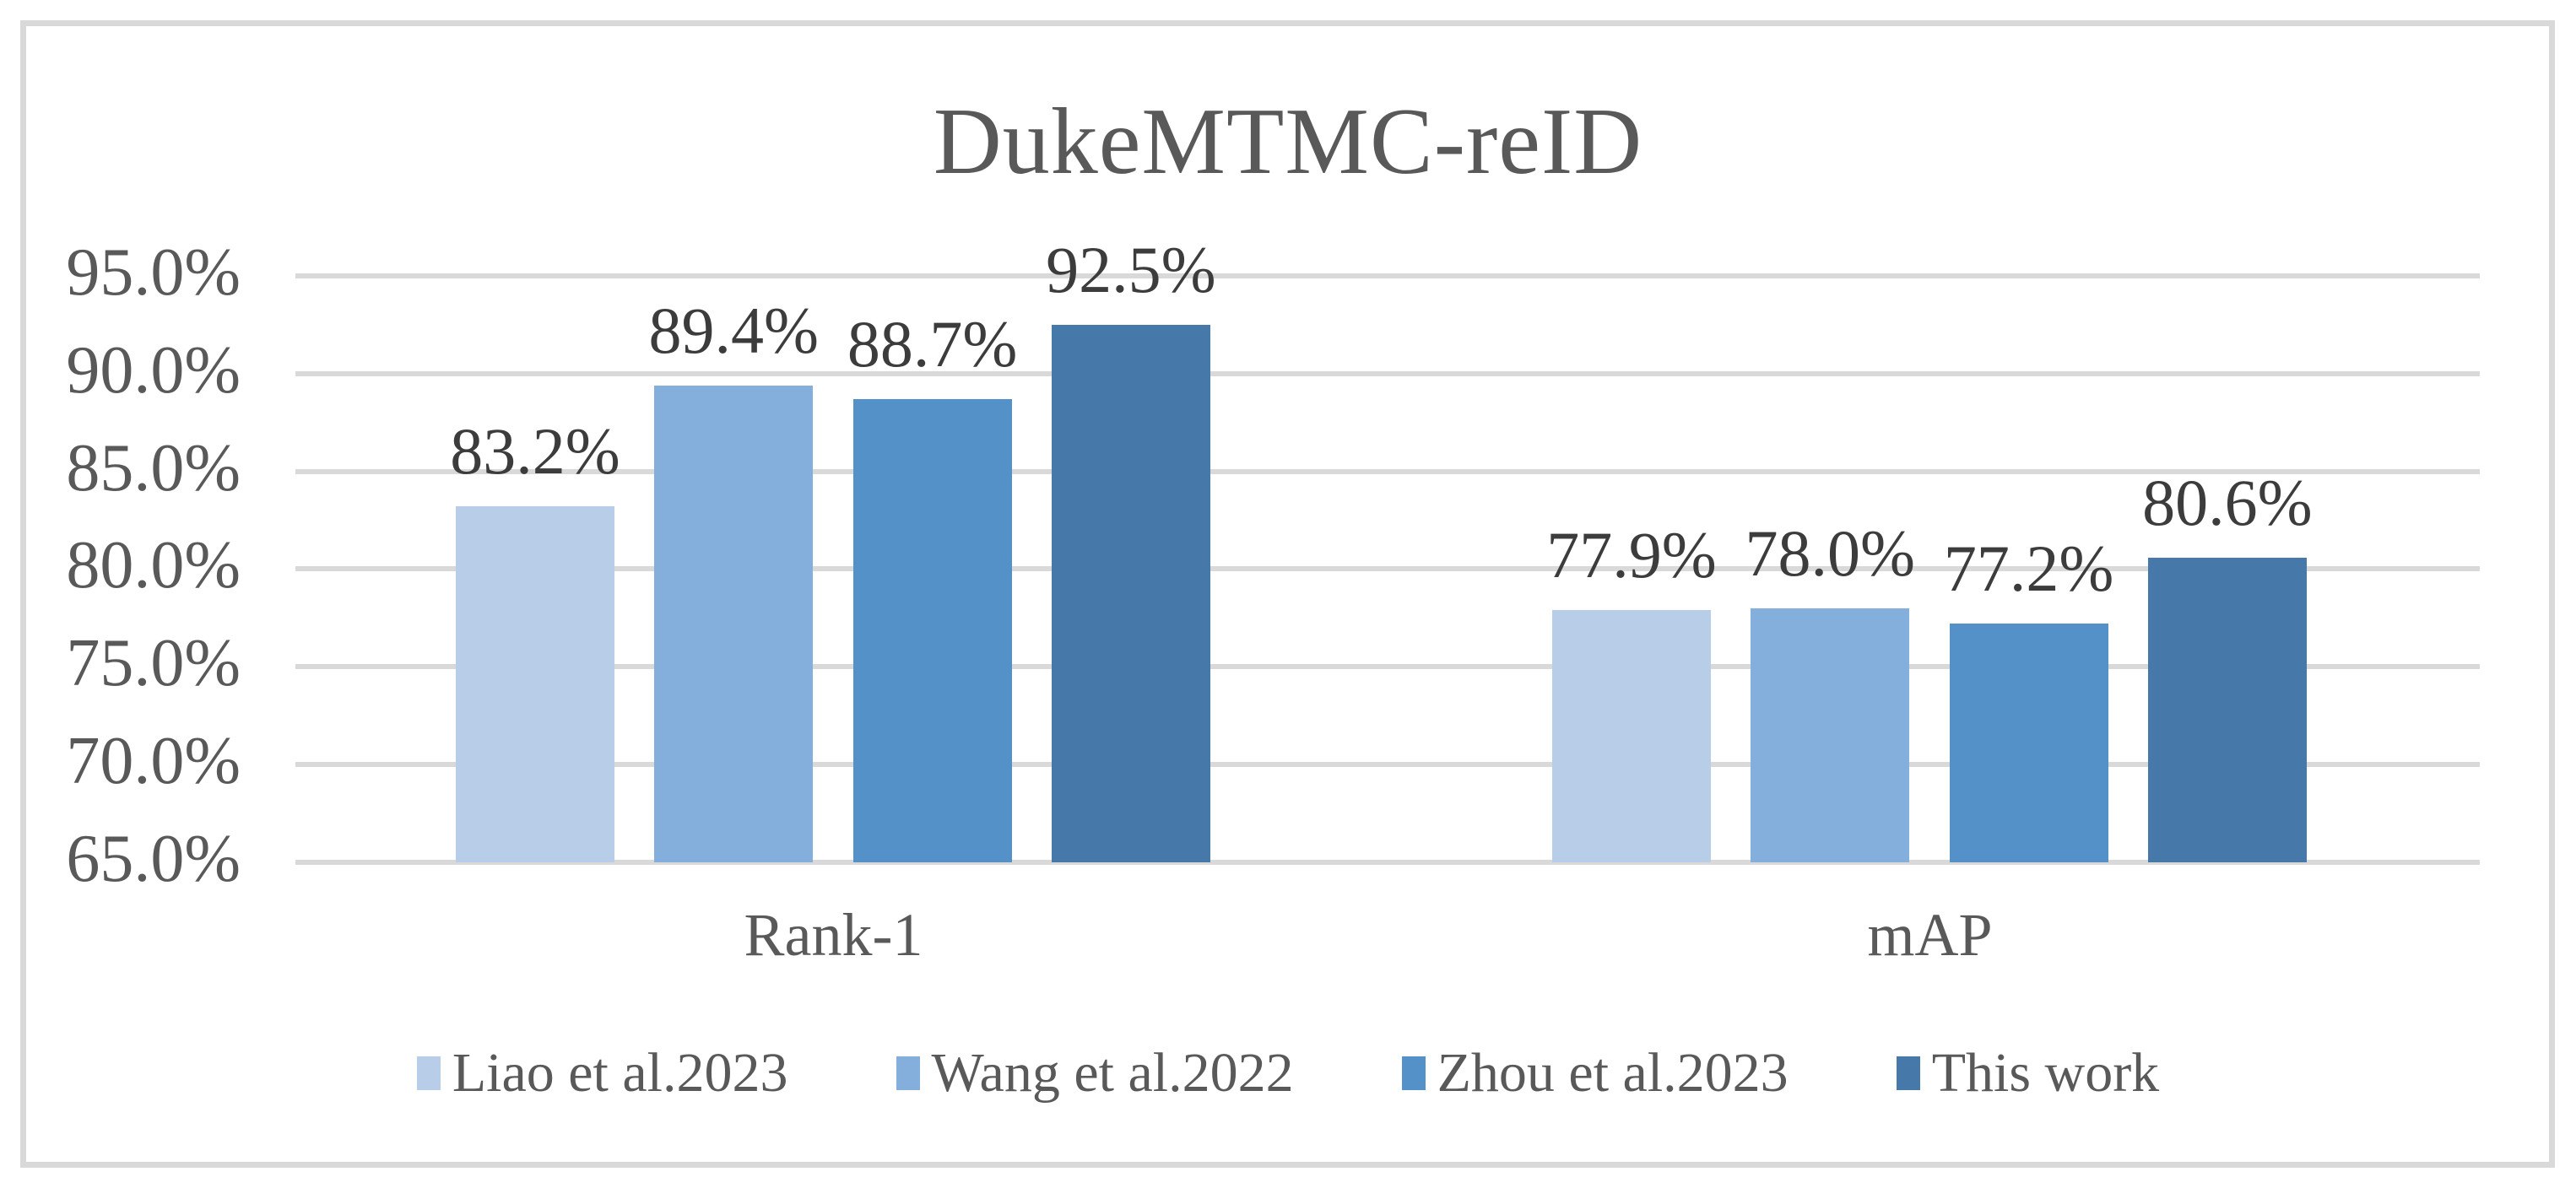  What do you see at coordinates (833, 935) in the screenshot?
I see `category-label-rank-1: Rank-1` at bounding box center [833, 935].